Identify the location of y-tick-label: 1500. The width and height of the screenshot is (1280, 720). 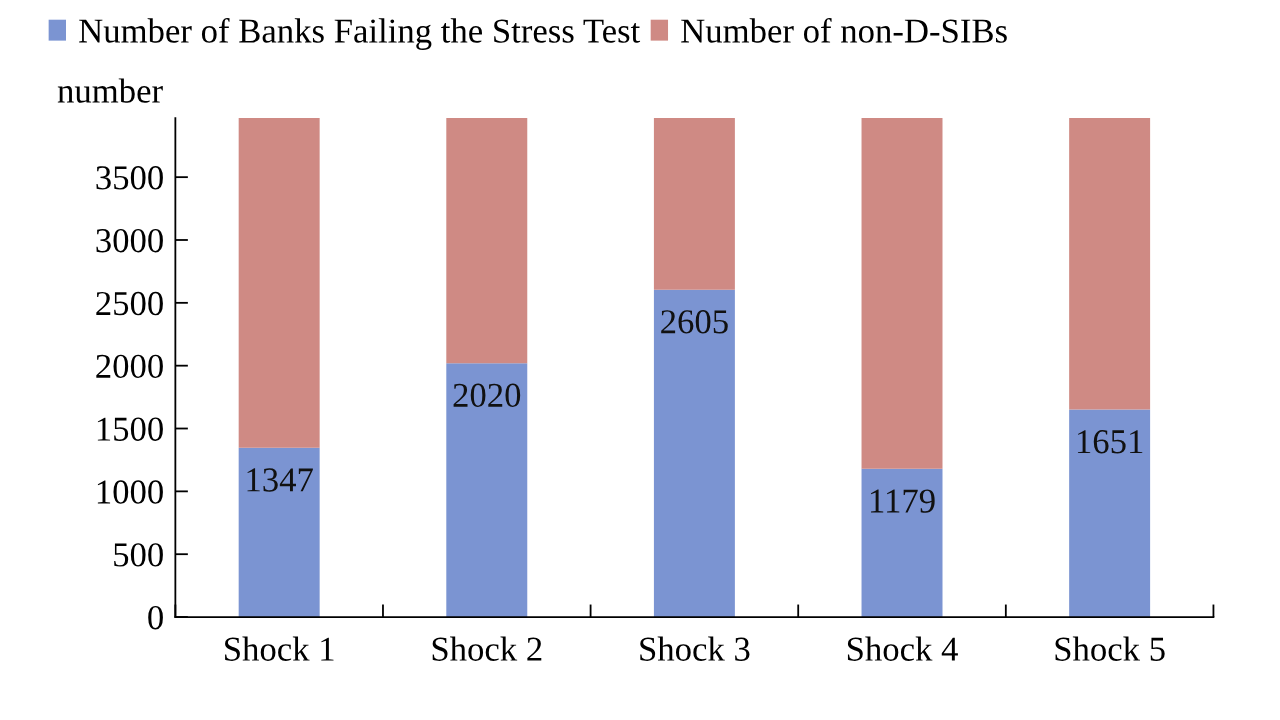
(130, 429).